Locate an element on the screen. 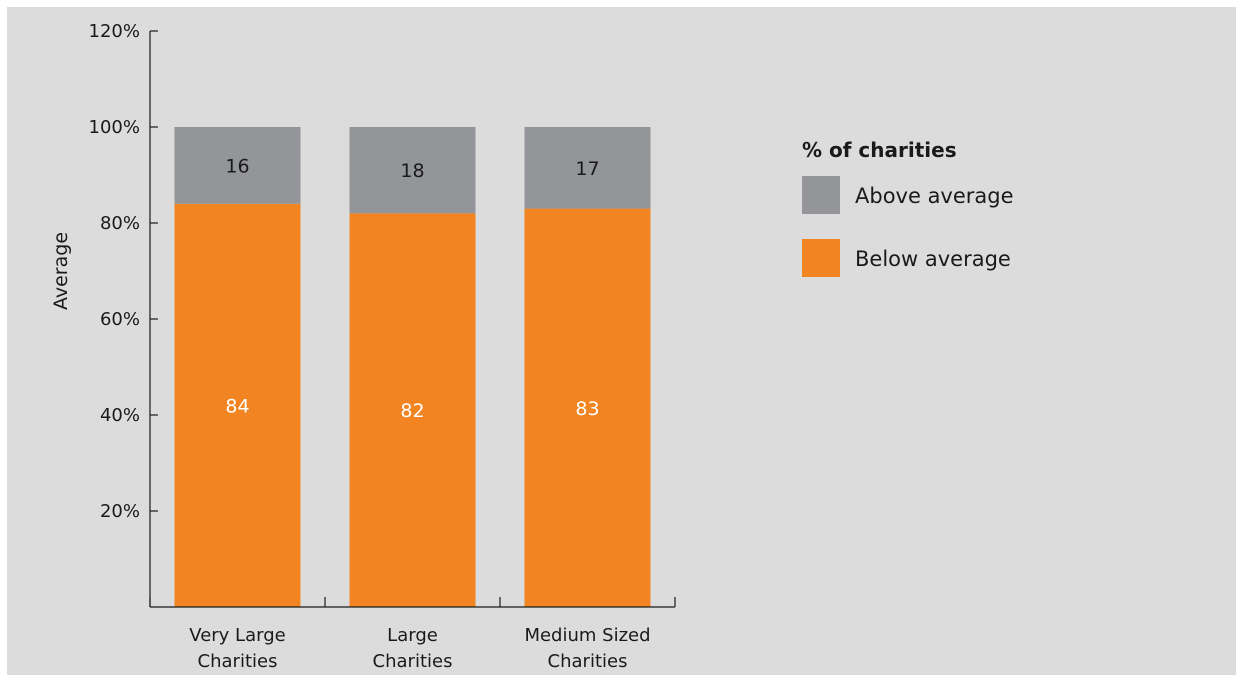 The height and width of the screenshot is (682, 1243). y-tick-label: 60% is located at coordinates (120, 319).